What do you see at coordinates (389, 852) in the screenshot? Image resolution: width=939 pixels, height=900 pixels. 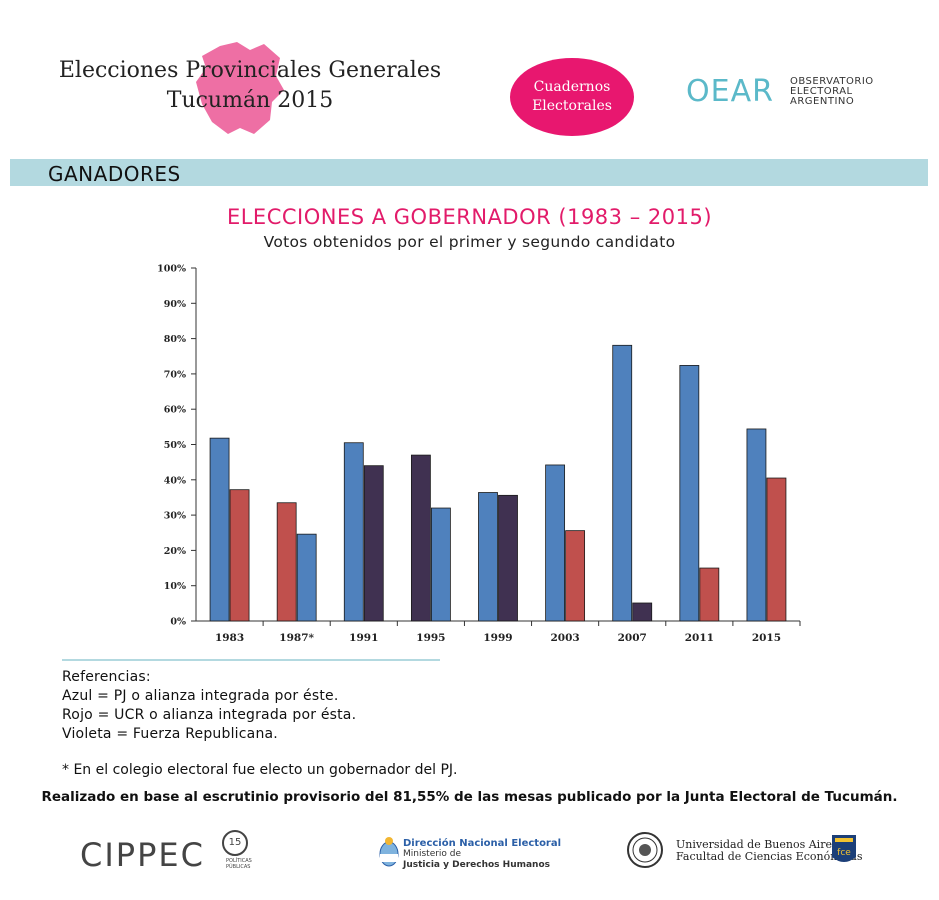 I see `argentina-crest-icon` at bounding box center [389, 852].